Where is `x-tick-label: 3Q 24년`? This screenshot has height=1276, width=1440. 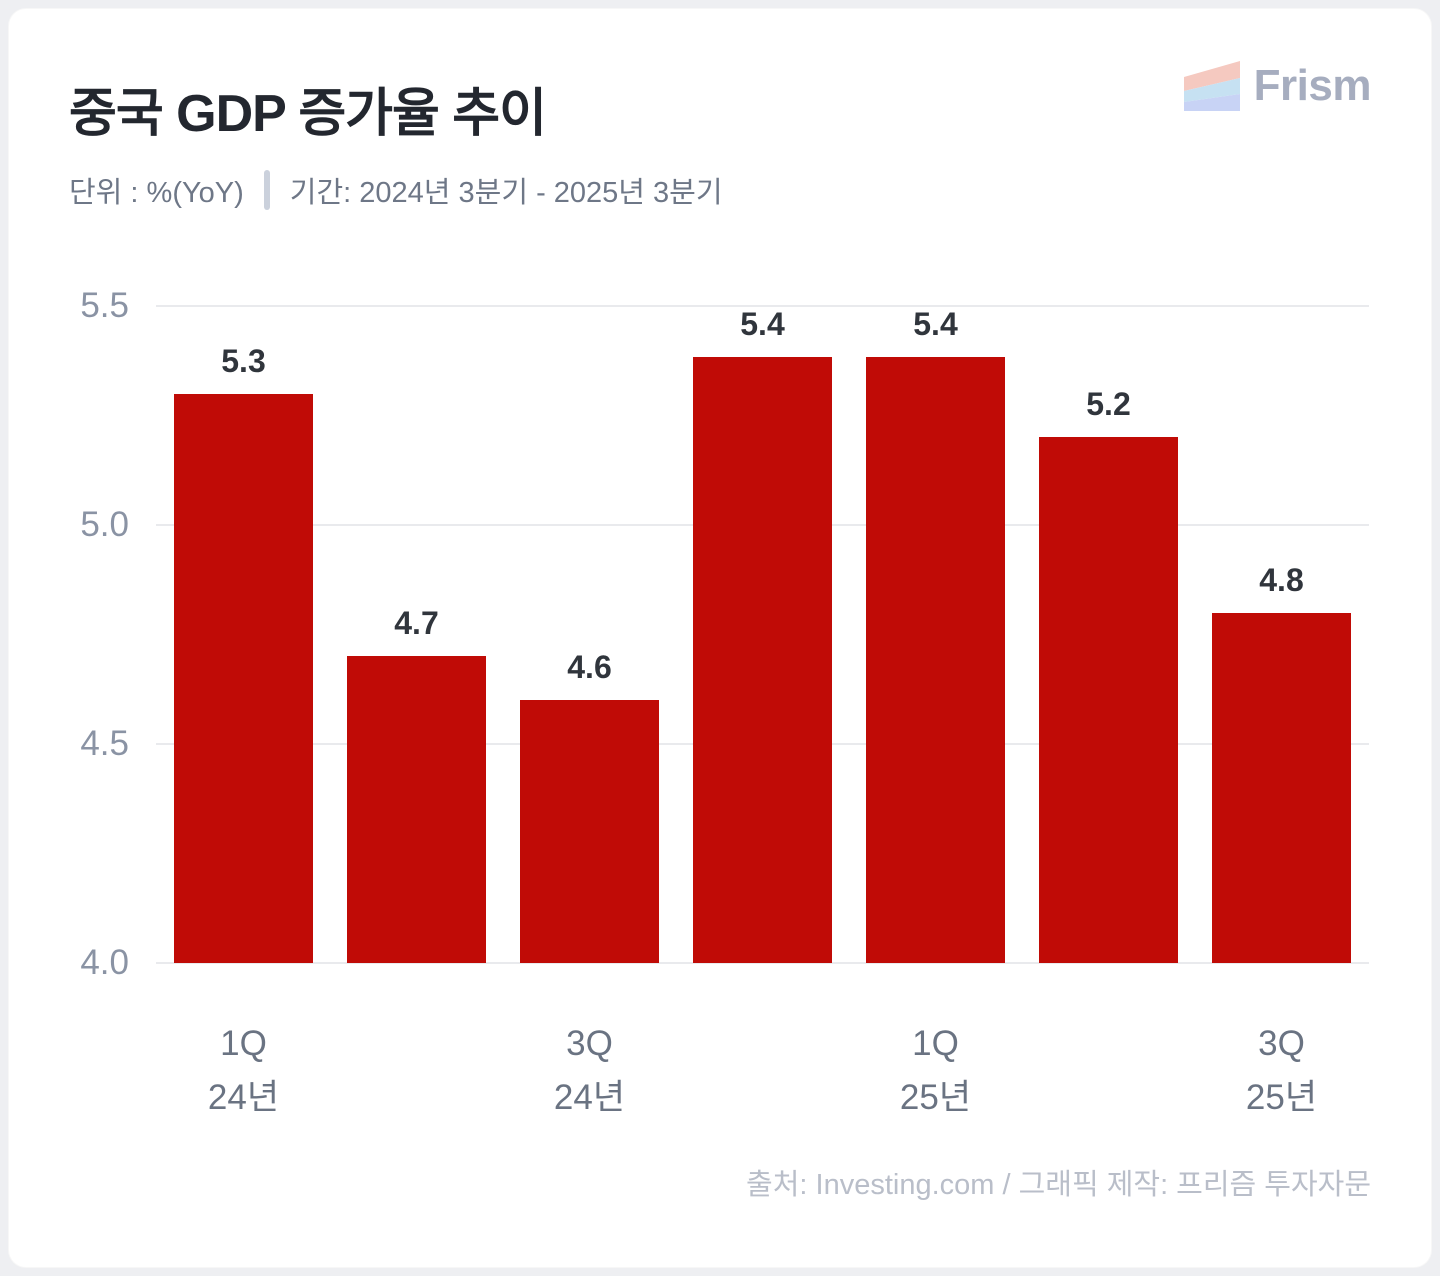 x-tick-label: 3Q 24년 is located at coordinates (589, 1071).